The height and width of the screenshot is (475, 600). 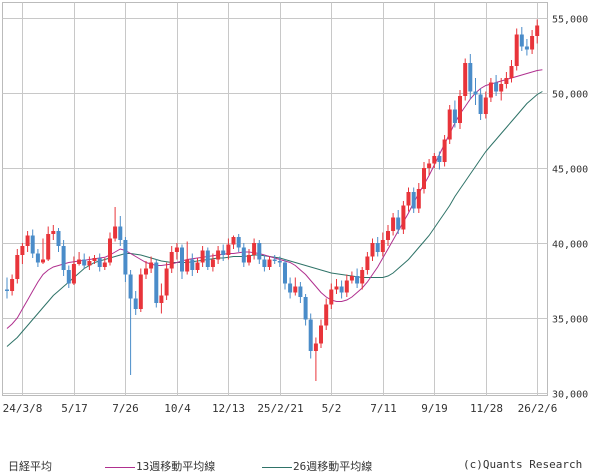 I want to click on legend-ma13-label: 13週移動平均線, so click(x=176, y=466).